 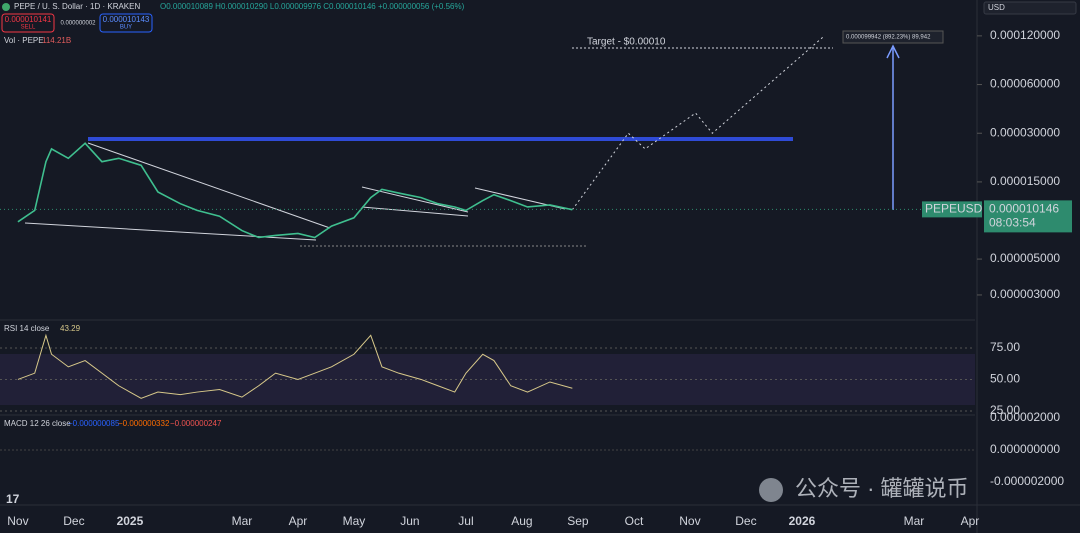 I want to click on y-tick-label: 0.000005000, so click(x=1025, y=258).